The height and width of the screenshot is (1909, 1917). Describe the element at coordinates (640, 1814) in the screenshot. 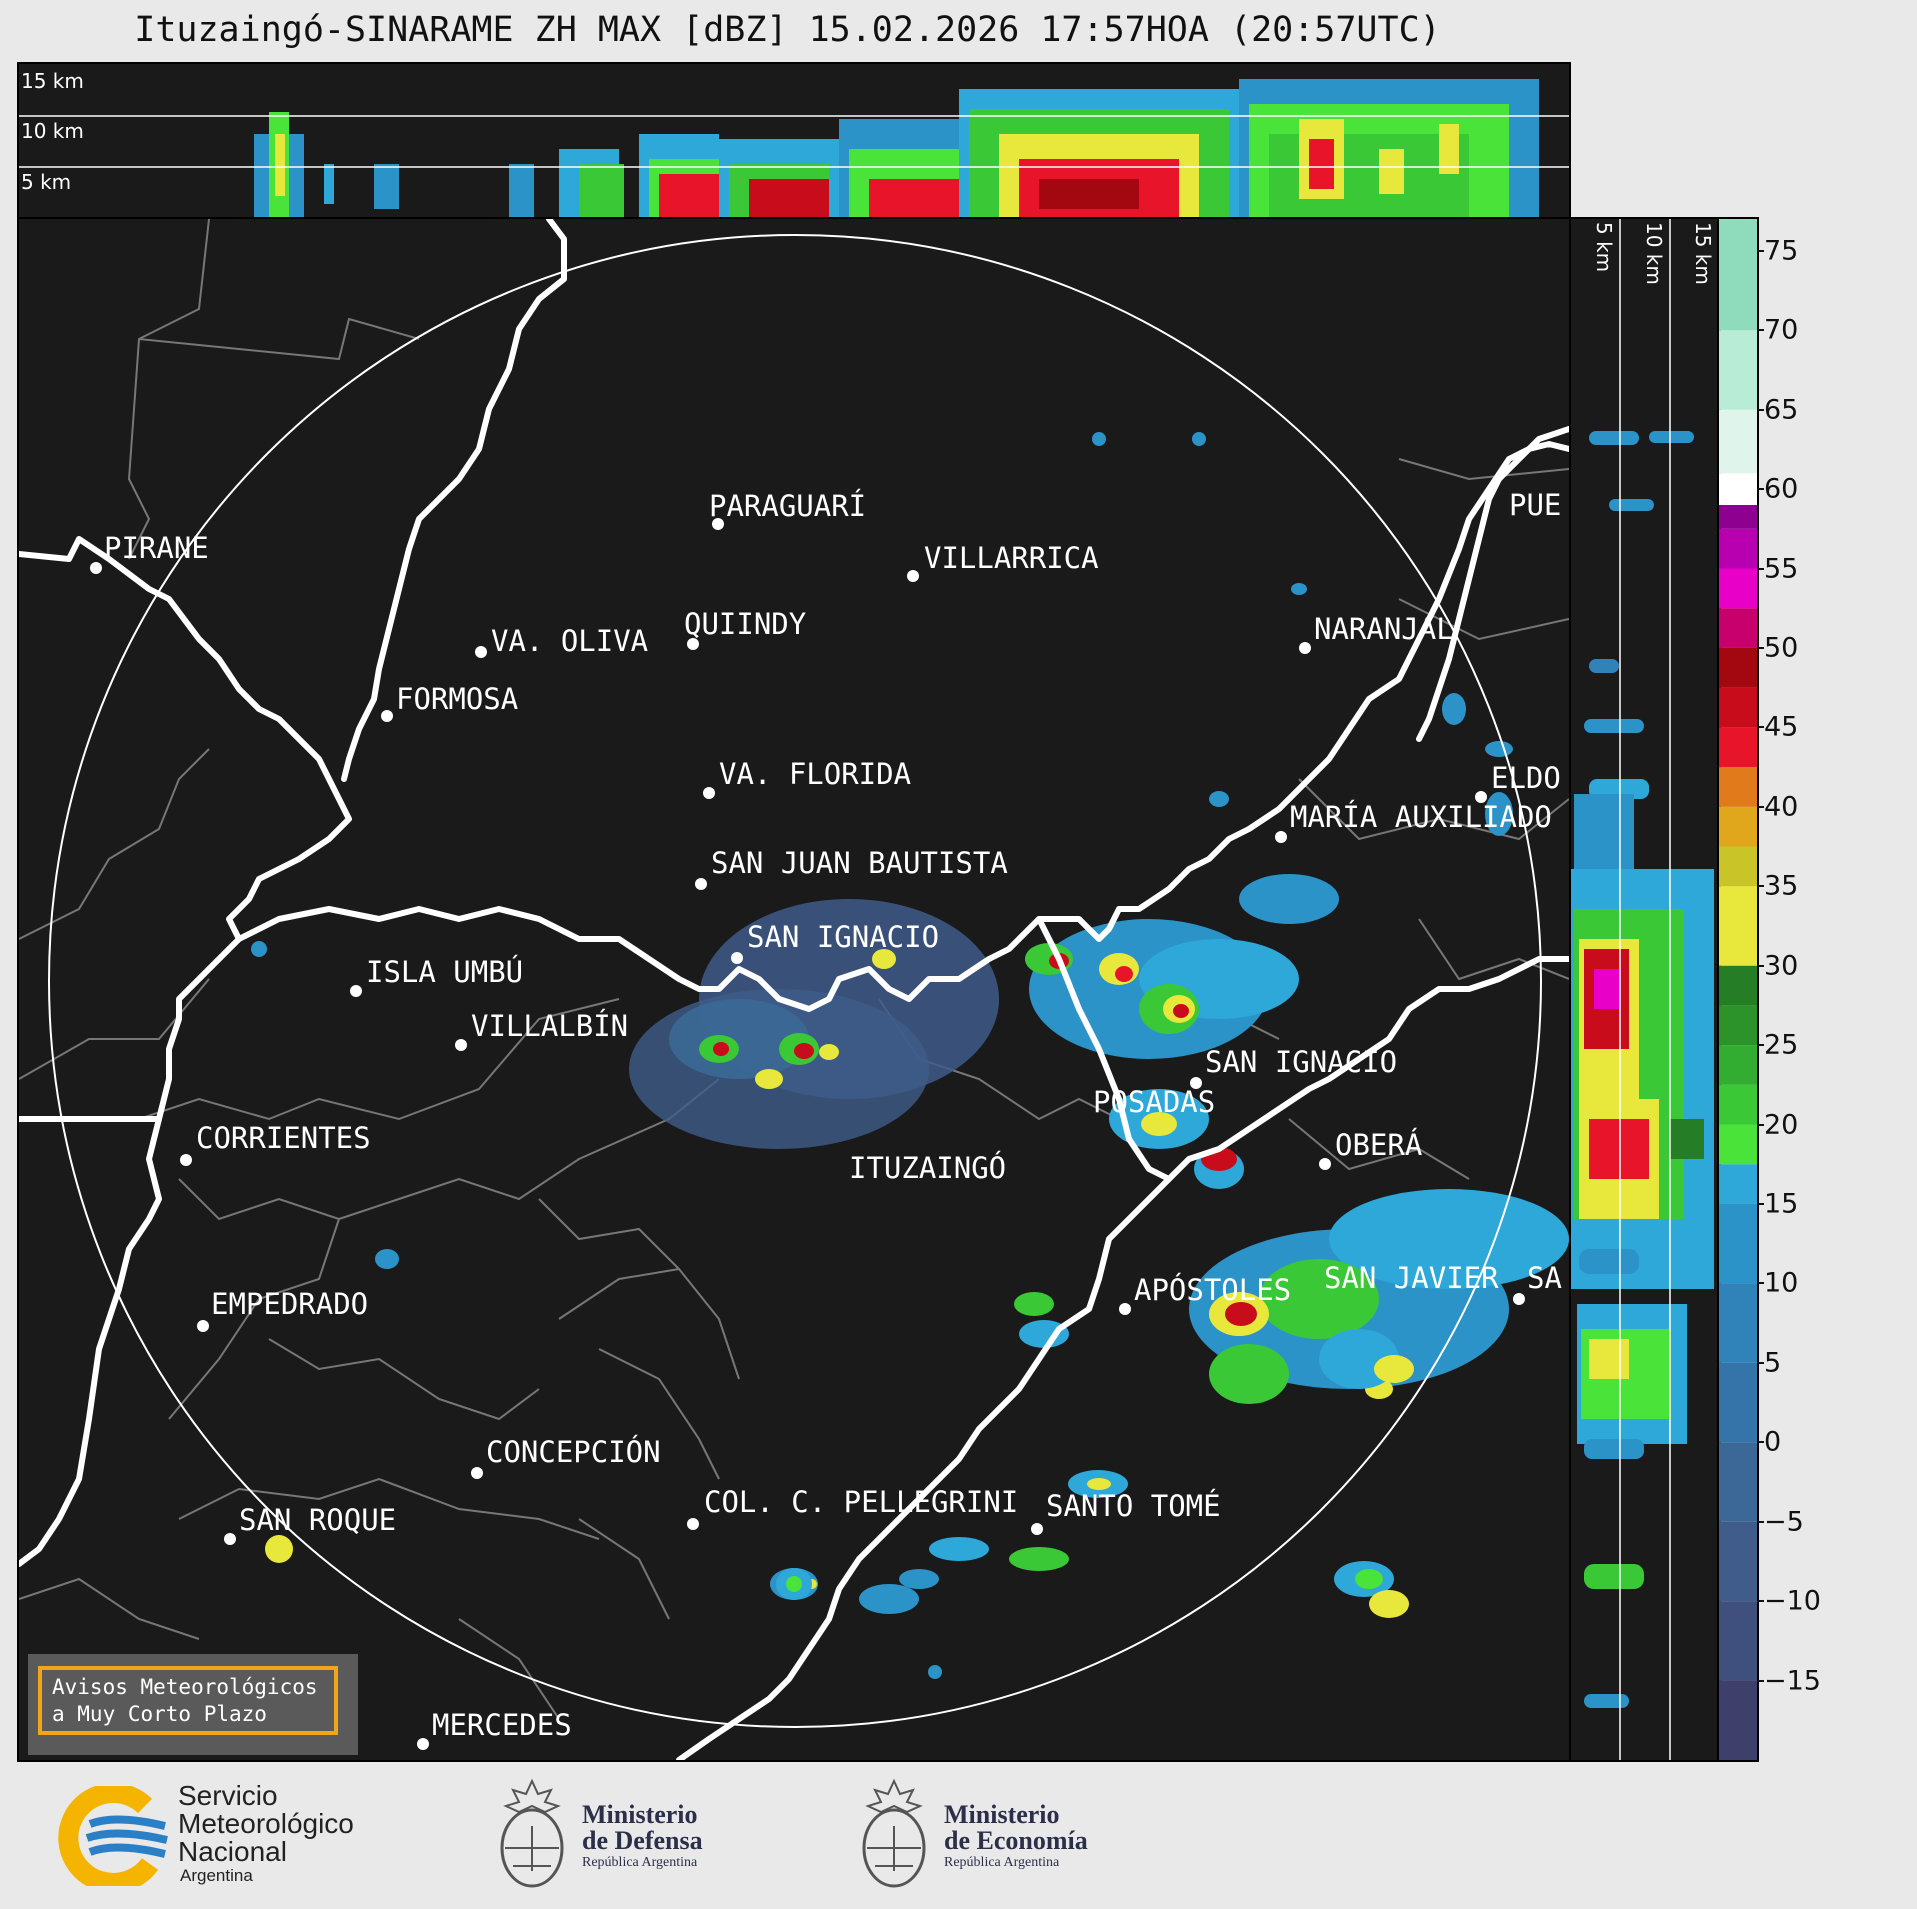

I see `defensa-line1: Ministerio` at that location.